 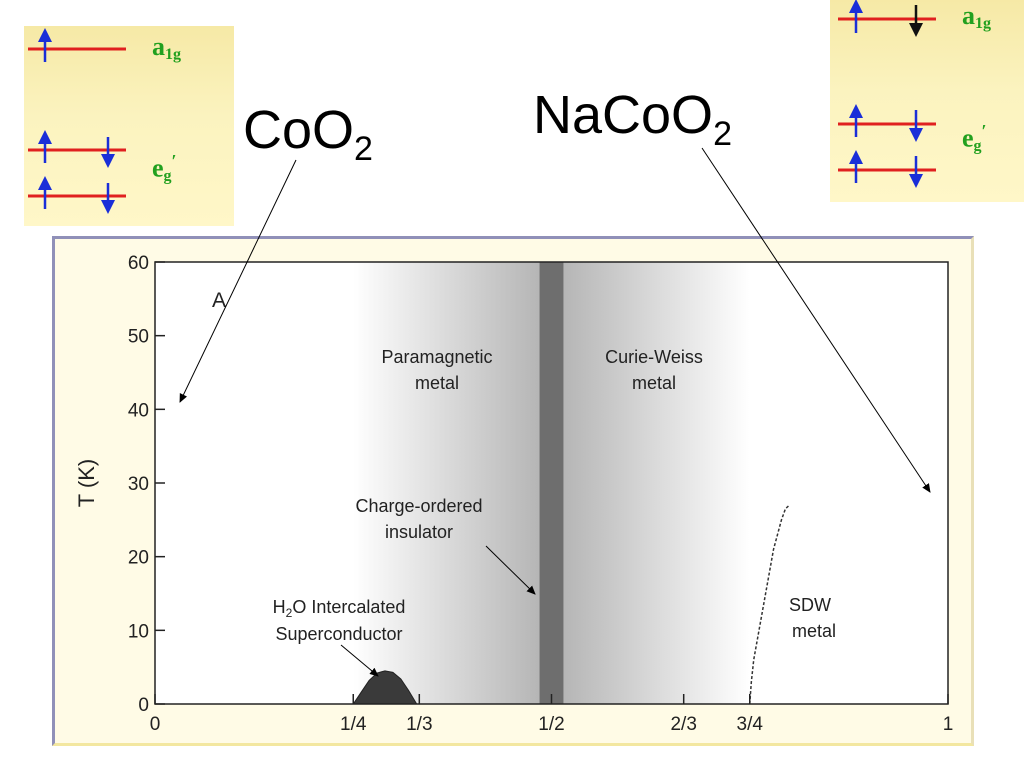 What do you see at coordinates (750, 724) in the screenshot?
I see `x-tick-label: 3/4` at bounding box center [750, 724].